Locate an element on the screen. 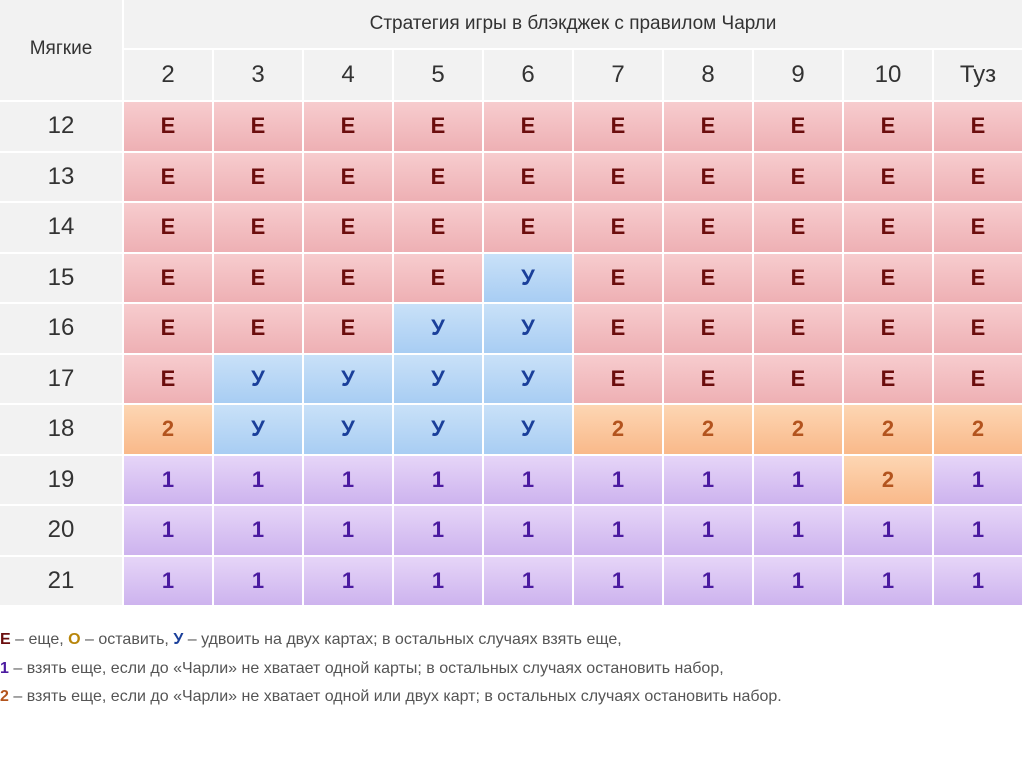  column-header: 8 is located at coordinates (708, 75).